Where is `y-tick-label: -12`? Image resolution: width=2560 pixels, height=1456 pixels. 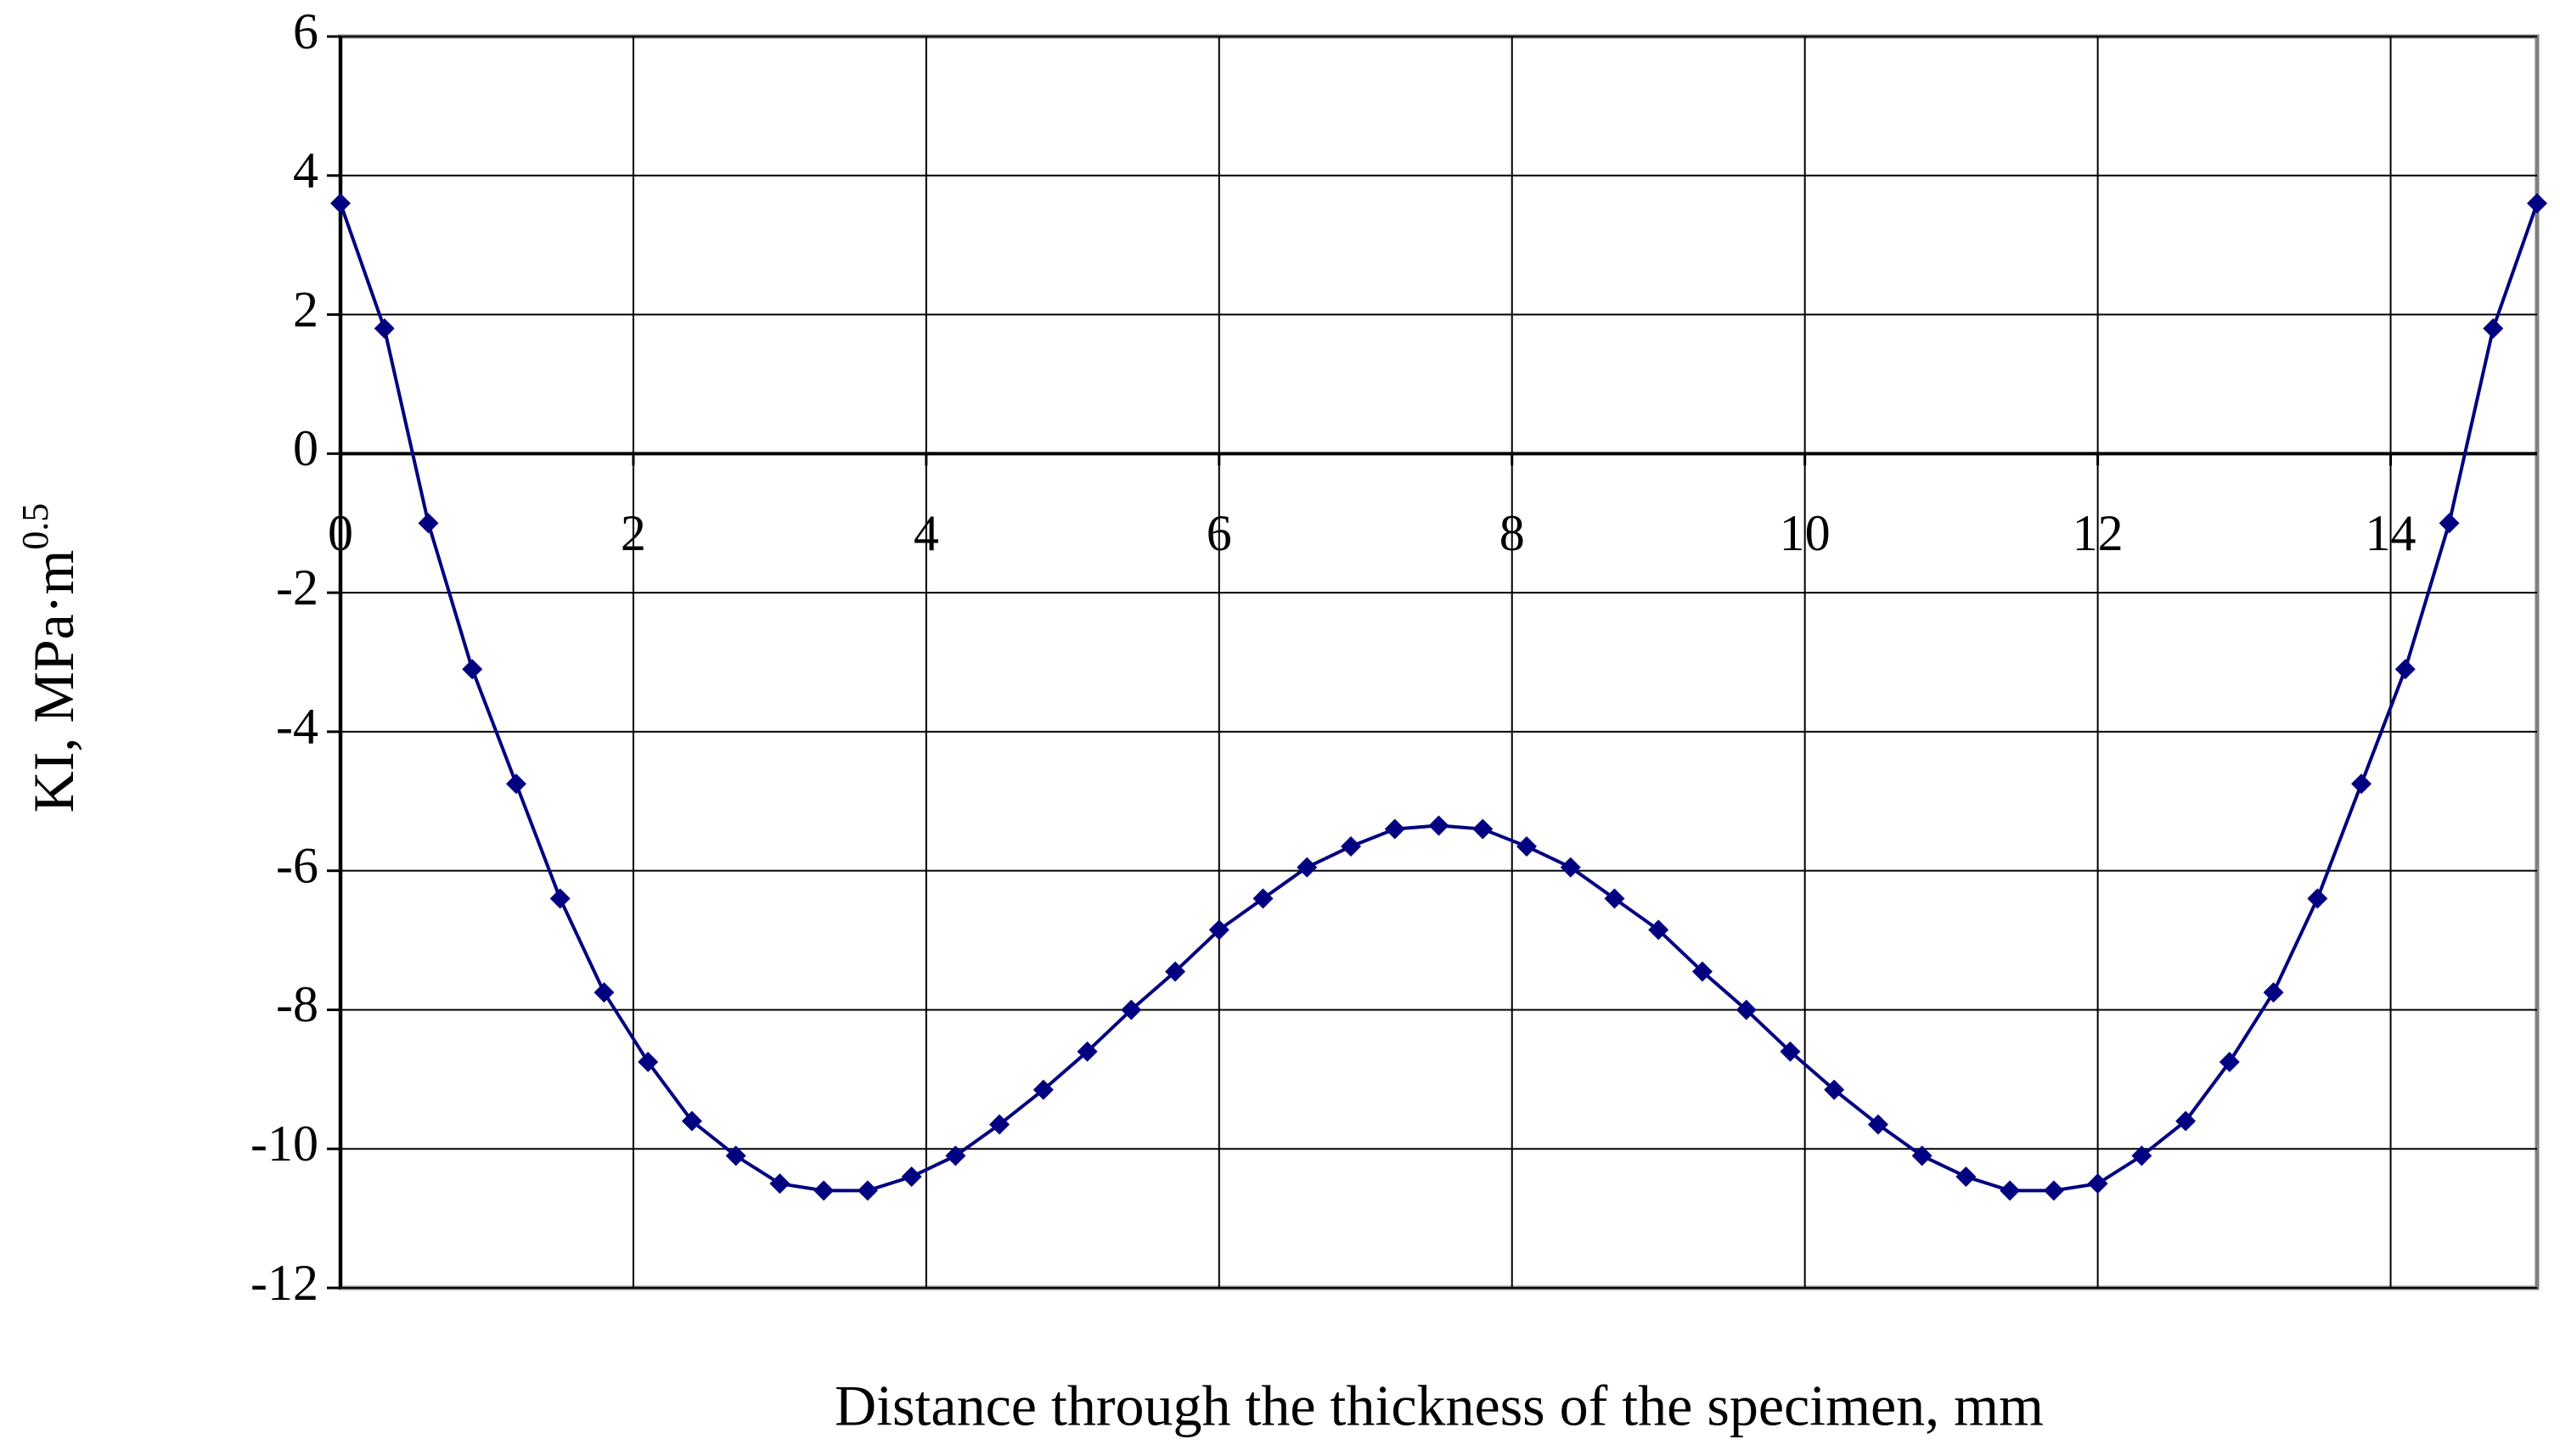 y-tick-label: -12 is located at coordinates (284, 1283).